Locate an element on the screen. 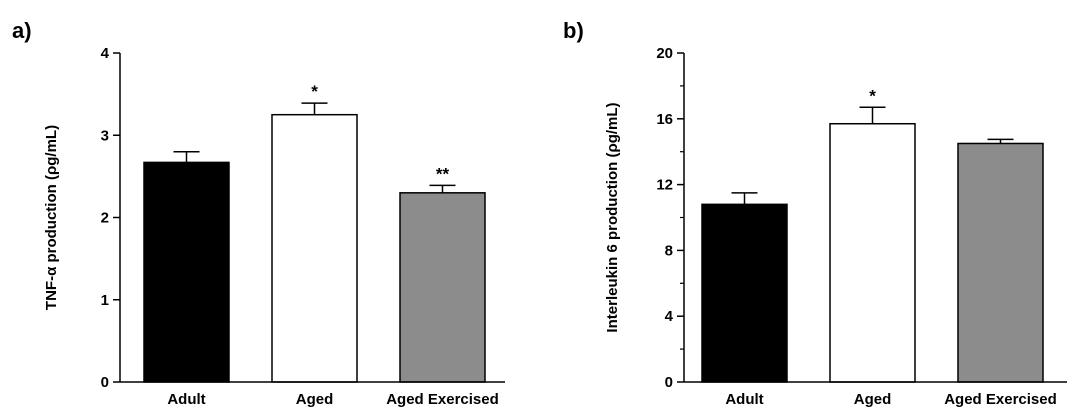  panel-b-category-label-1: Adult is located at coordinates (744, 399).